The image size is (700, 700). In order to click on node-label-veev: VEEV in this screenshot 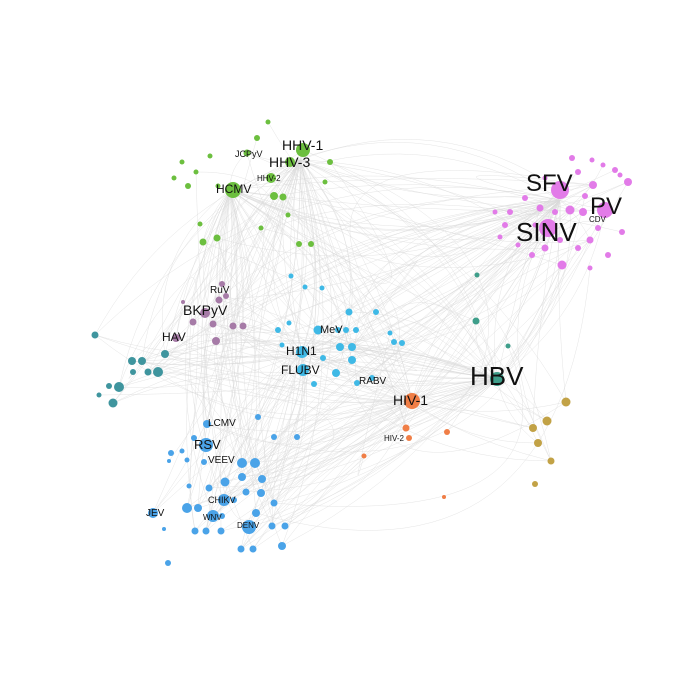, I will do `click(221, 460)`.